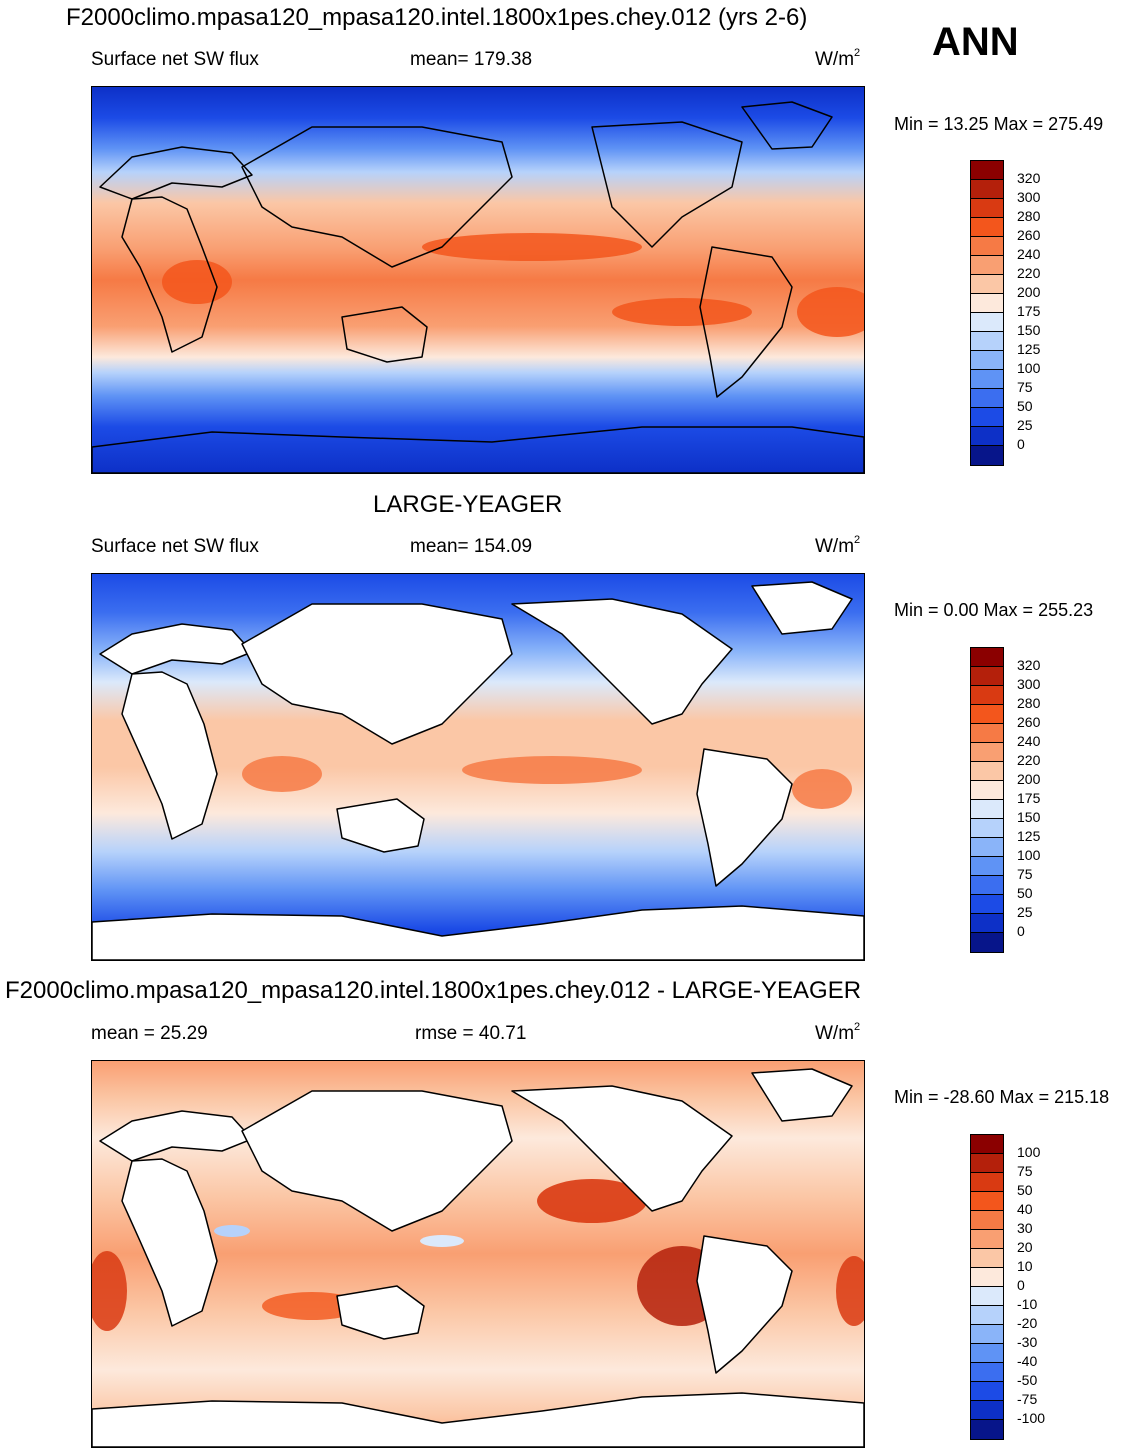 Image resolution: width=1127 pixels, height=1454 pixels. Describe the element at coordinates (838, 545) in the screenshot. I see `panel-2-units: W/m2` at that location.